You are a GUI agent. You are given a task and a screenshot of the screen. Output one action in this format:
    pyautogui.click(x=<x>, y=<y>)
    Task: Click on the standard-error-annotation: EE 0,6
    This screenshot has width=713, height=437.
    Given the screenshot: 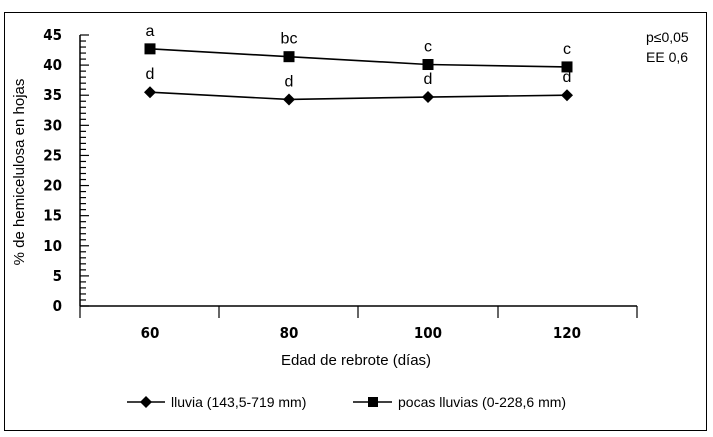 What is the action you would take?
    pyautogui.click(x=667, y=57)
    